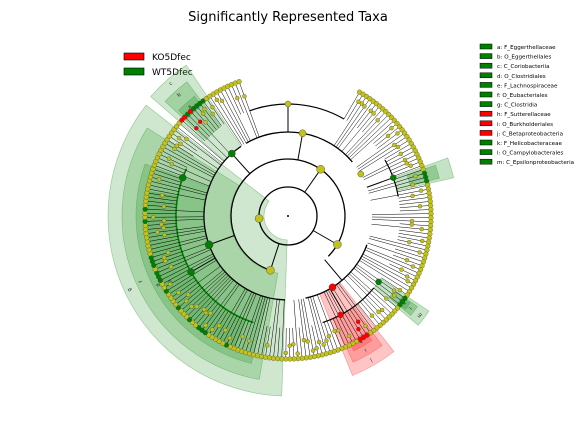 This screenshot has width=576, height=432. What do you see at coordinates (410, 307) in the screenshot?
I see `band-label-l: l` at bounding box center [410, 307].